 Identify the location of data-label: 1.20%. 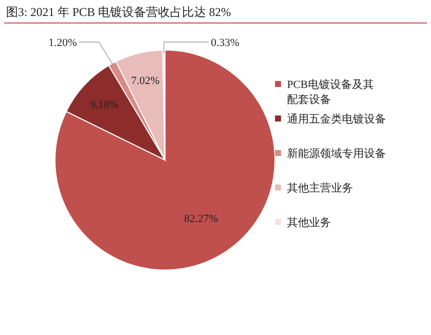
(62, 43).